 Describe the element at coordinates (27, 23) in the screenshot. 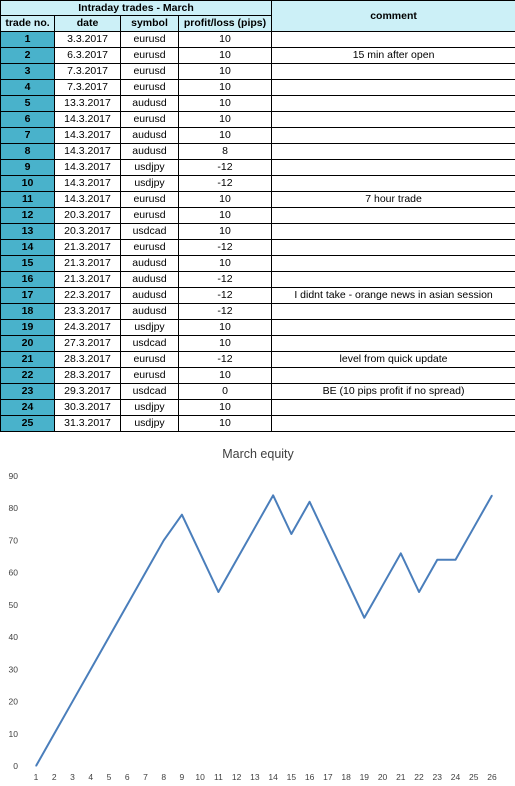

I see `header-trade-no: trade no.` at that location.